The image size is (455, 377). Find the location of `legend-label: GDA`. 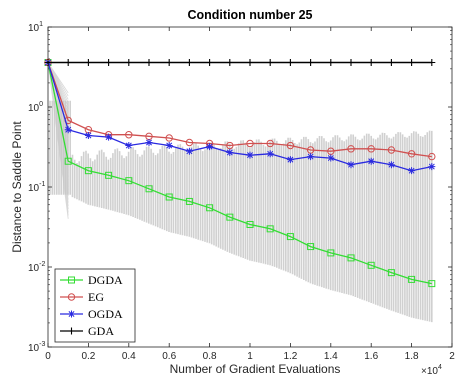

legend-label: GDA is located at coordinates (101, 331).